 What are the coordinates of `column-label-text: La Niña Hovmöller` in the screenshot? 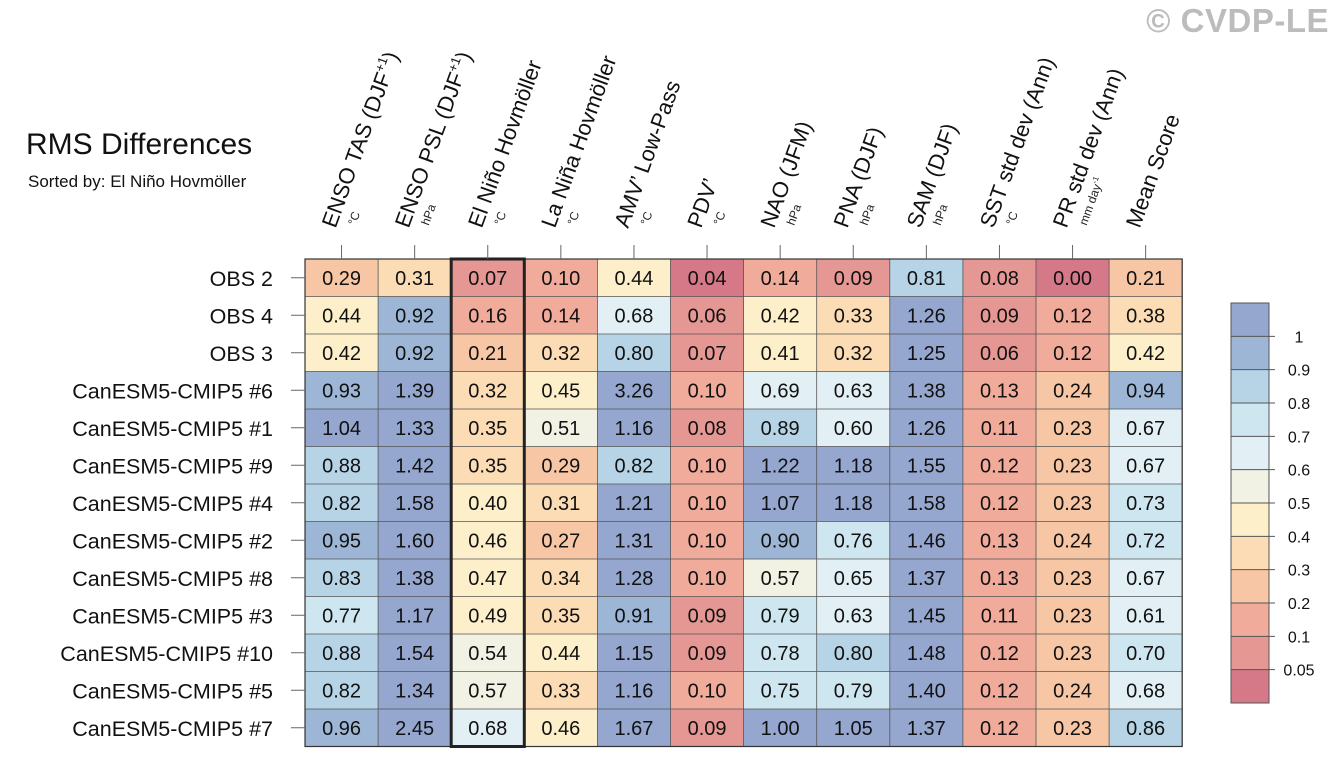 It's located at (578, 141).